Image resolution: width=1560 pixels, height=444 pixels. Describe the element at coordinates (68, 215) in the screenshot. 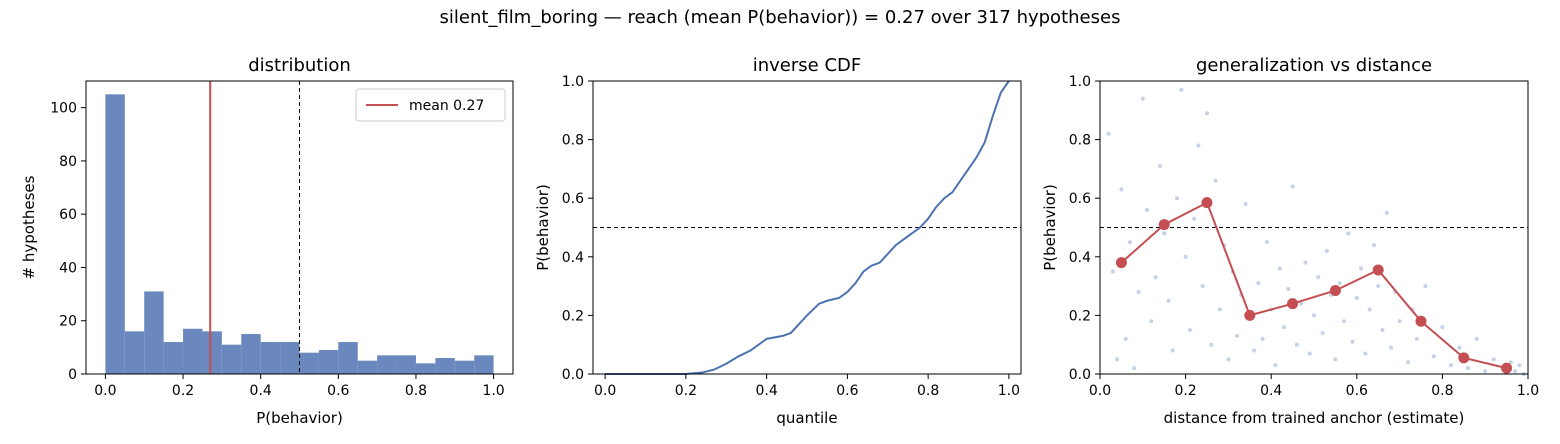

I see `y-tick-label: 60` at that location.